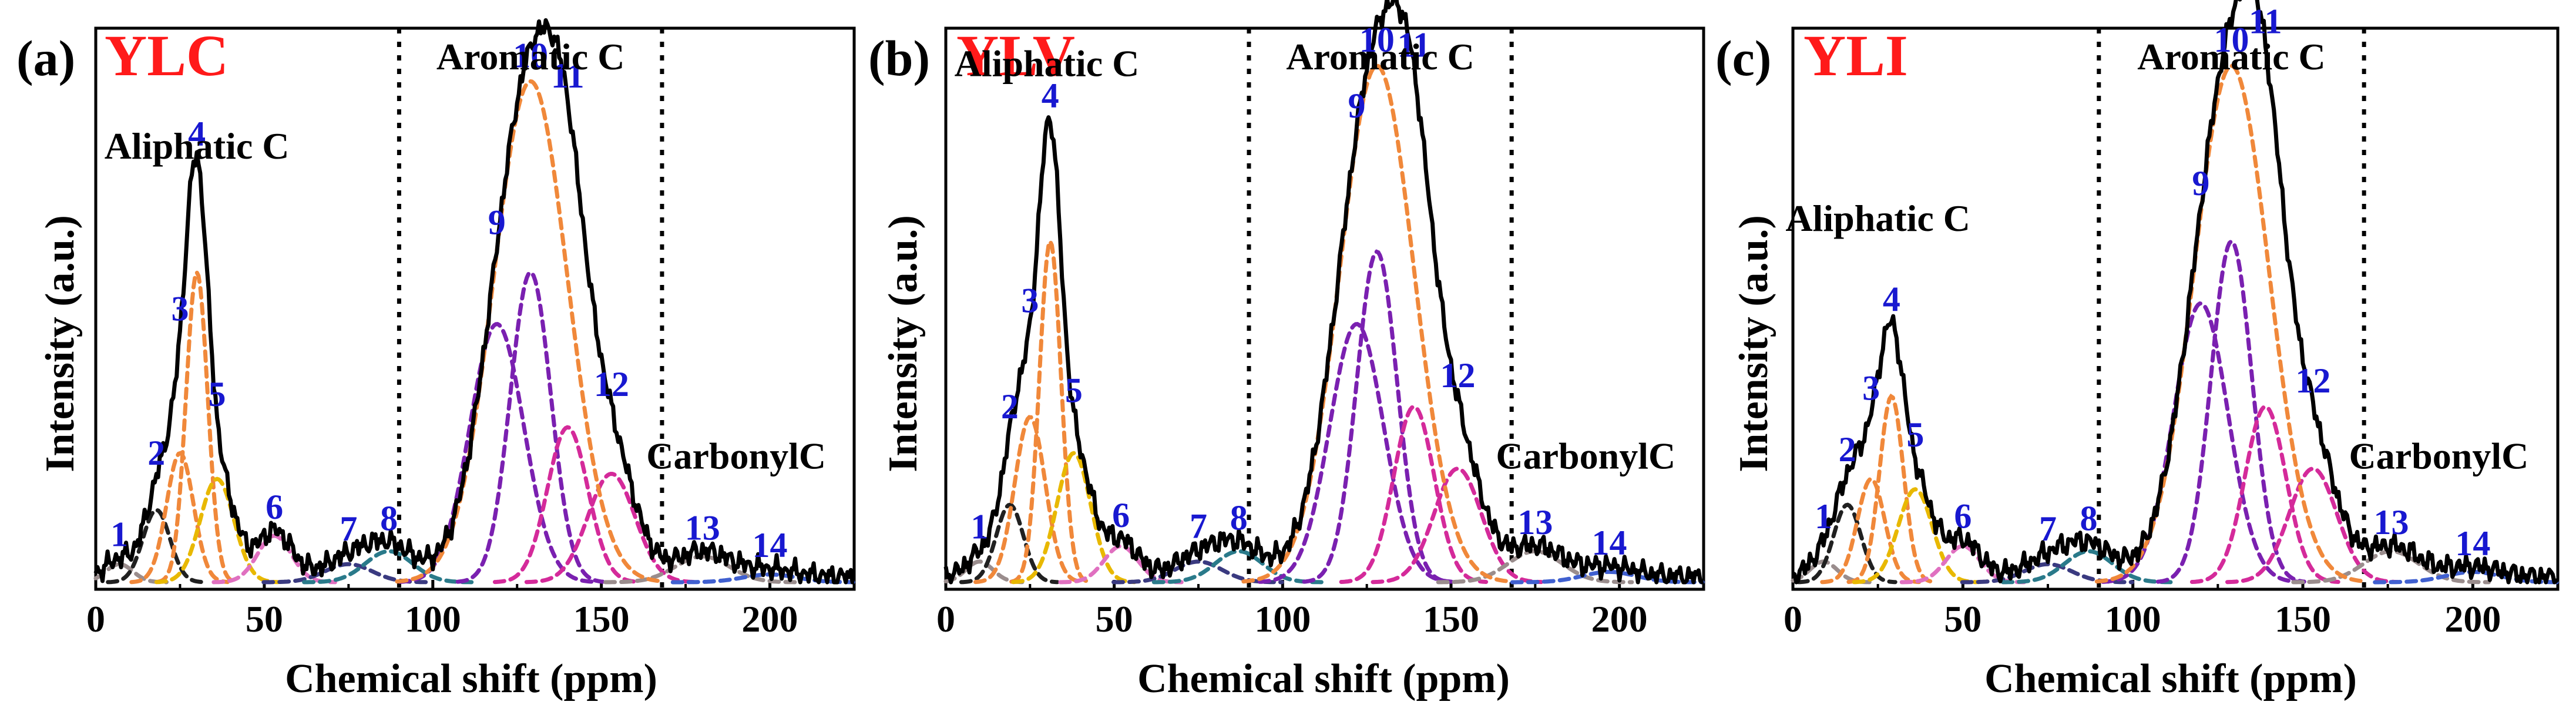 The width and height of the screenshot is (2576, 725). What do you see at coordinates (1855, 55) in the screenshot?
I see `sample-name: YLI` at bounding box center [1855, 55].